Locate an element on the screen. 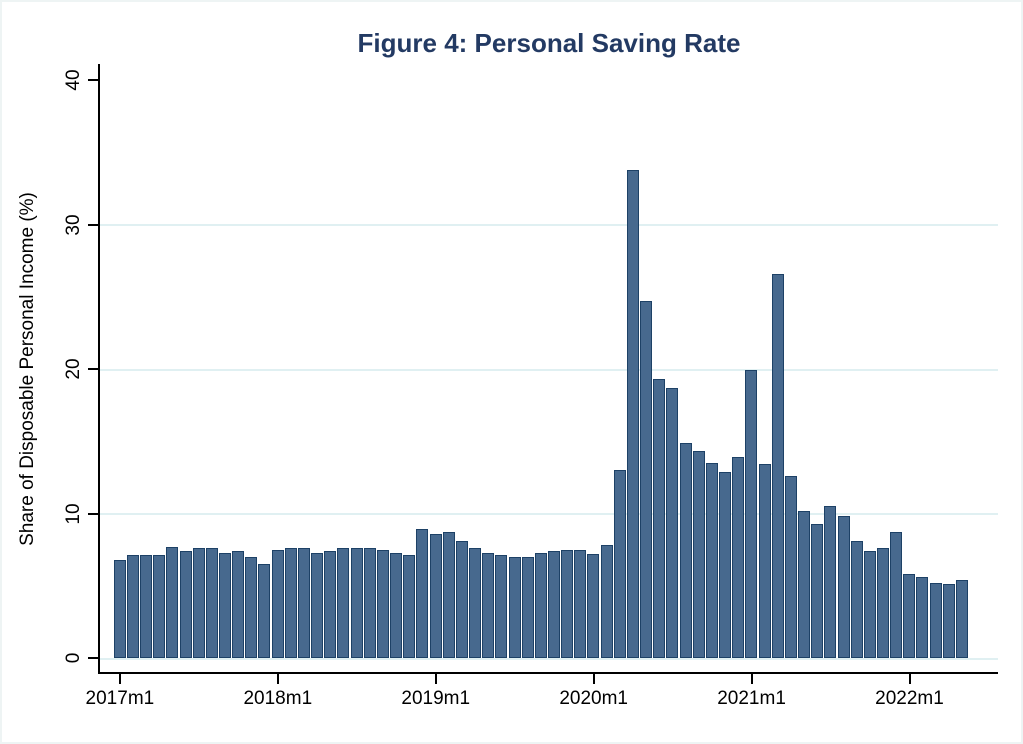  bar-2017m9 is located at coordinates (225, 605).